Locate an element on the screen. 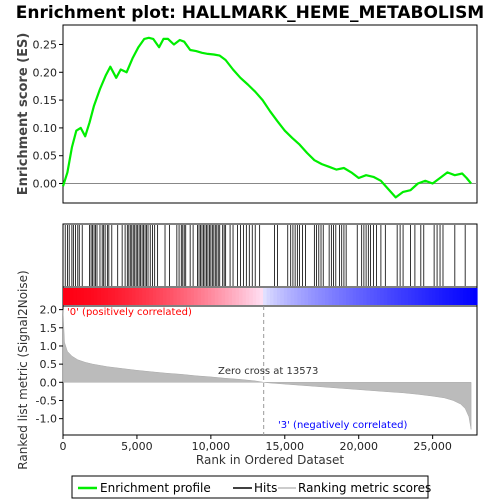 This screenshot has height=500, width=500. rank-y-tick-label: 1.0 is located at coordinates (49, 346).